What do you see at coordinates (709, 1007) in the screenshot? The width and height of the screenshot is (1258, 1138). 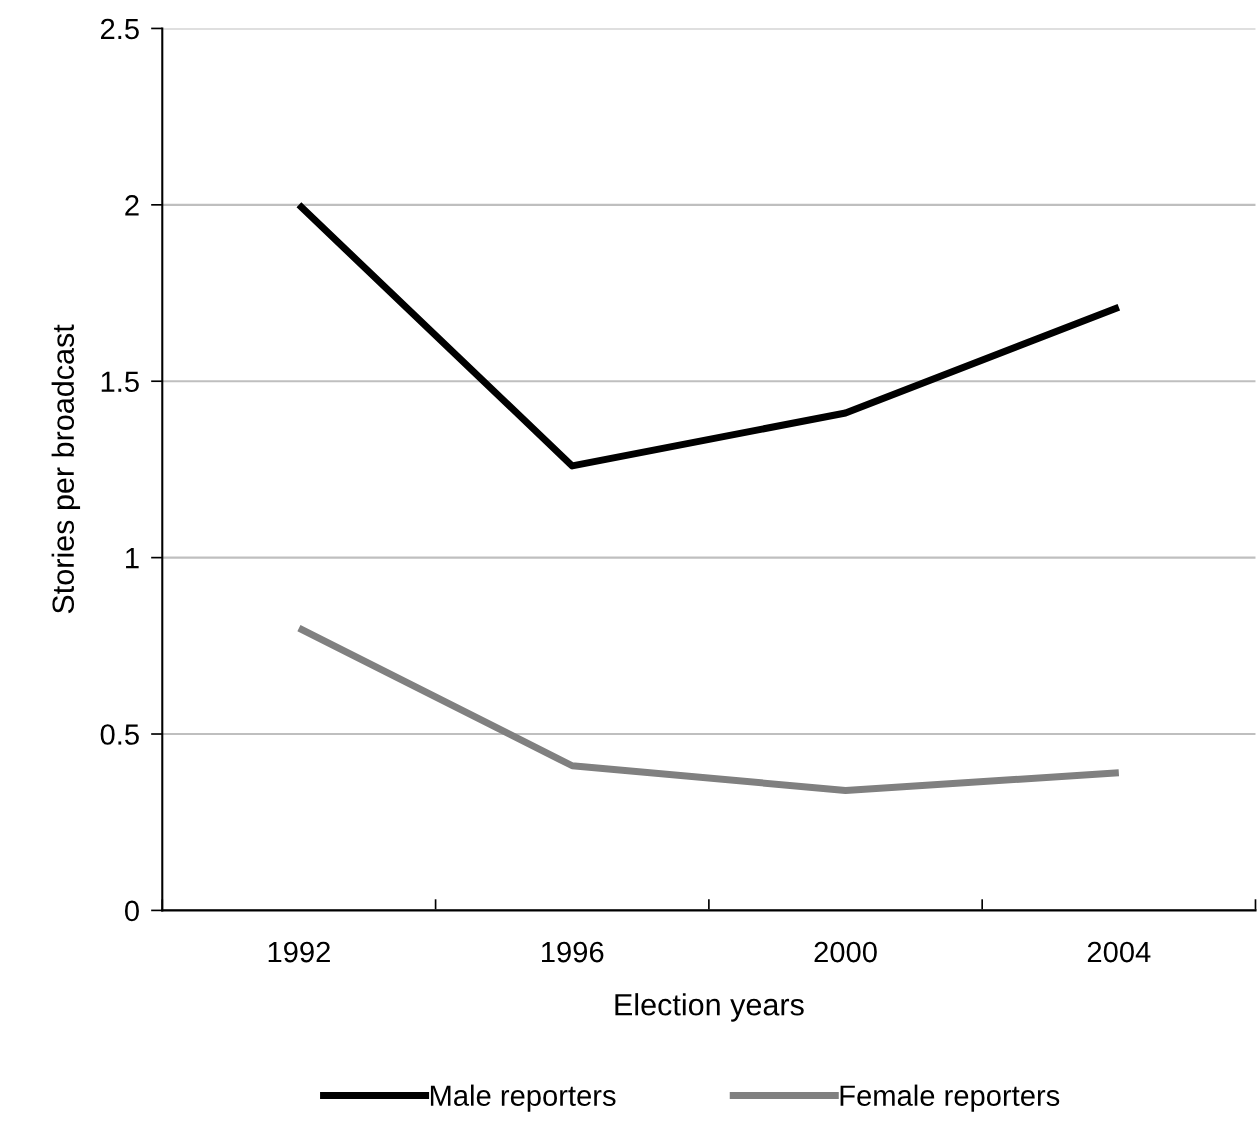 I see `x-axis-title: Election years` at bounding box center [709, 1007].